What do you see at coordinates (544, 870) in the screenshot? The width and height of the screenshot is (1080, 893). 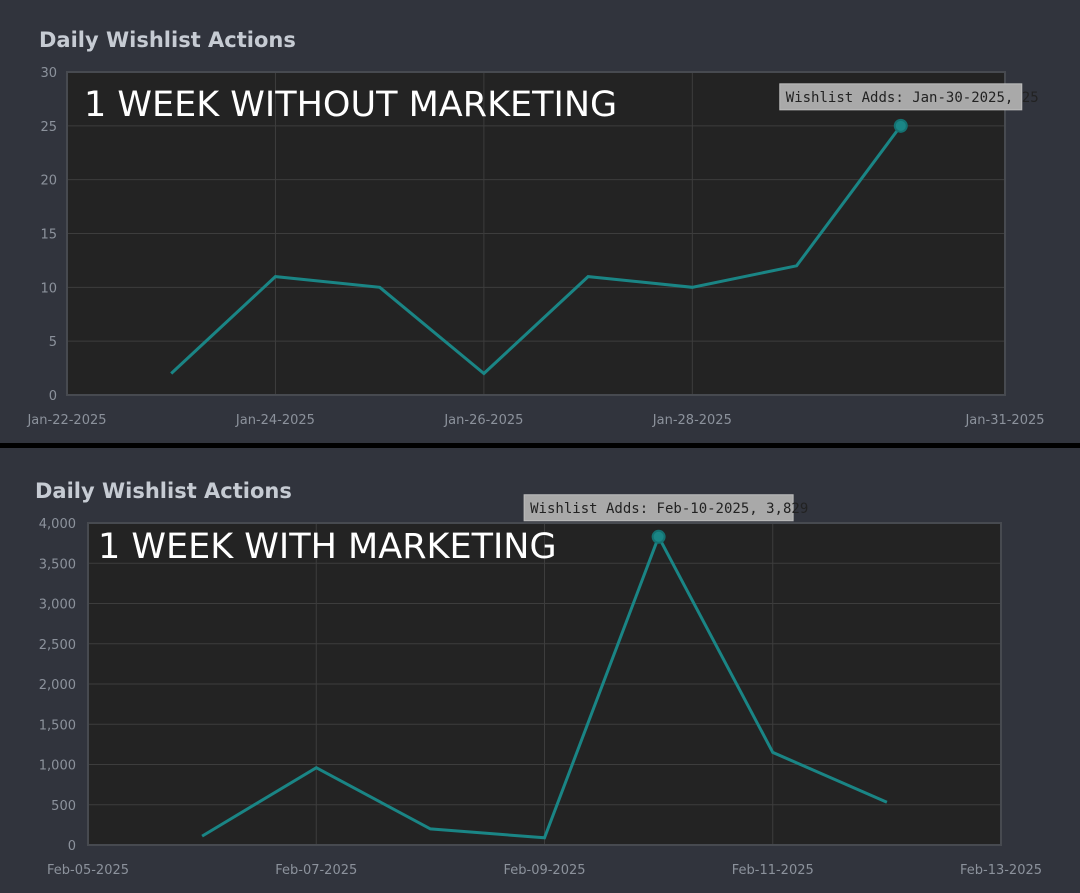 I see `x-tick-label: Feb-09-2025` at bounding box center [544, 870].